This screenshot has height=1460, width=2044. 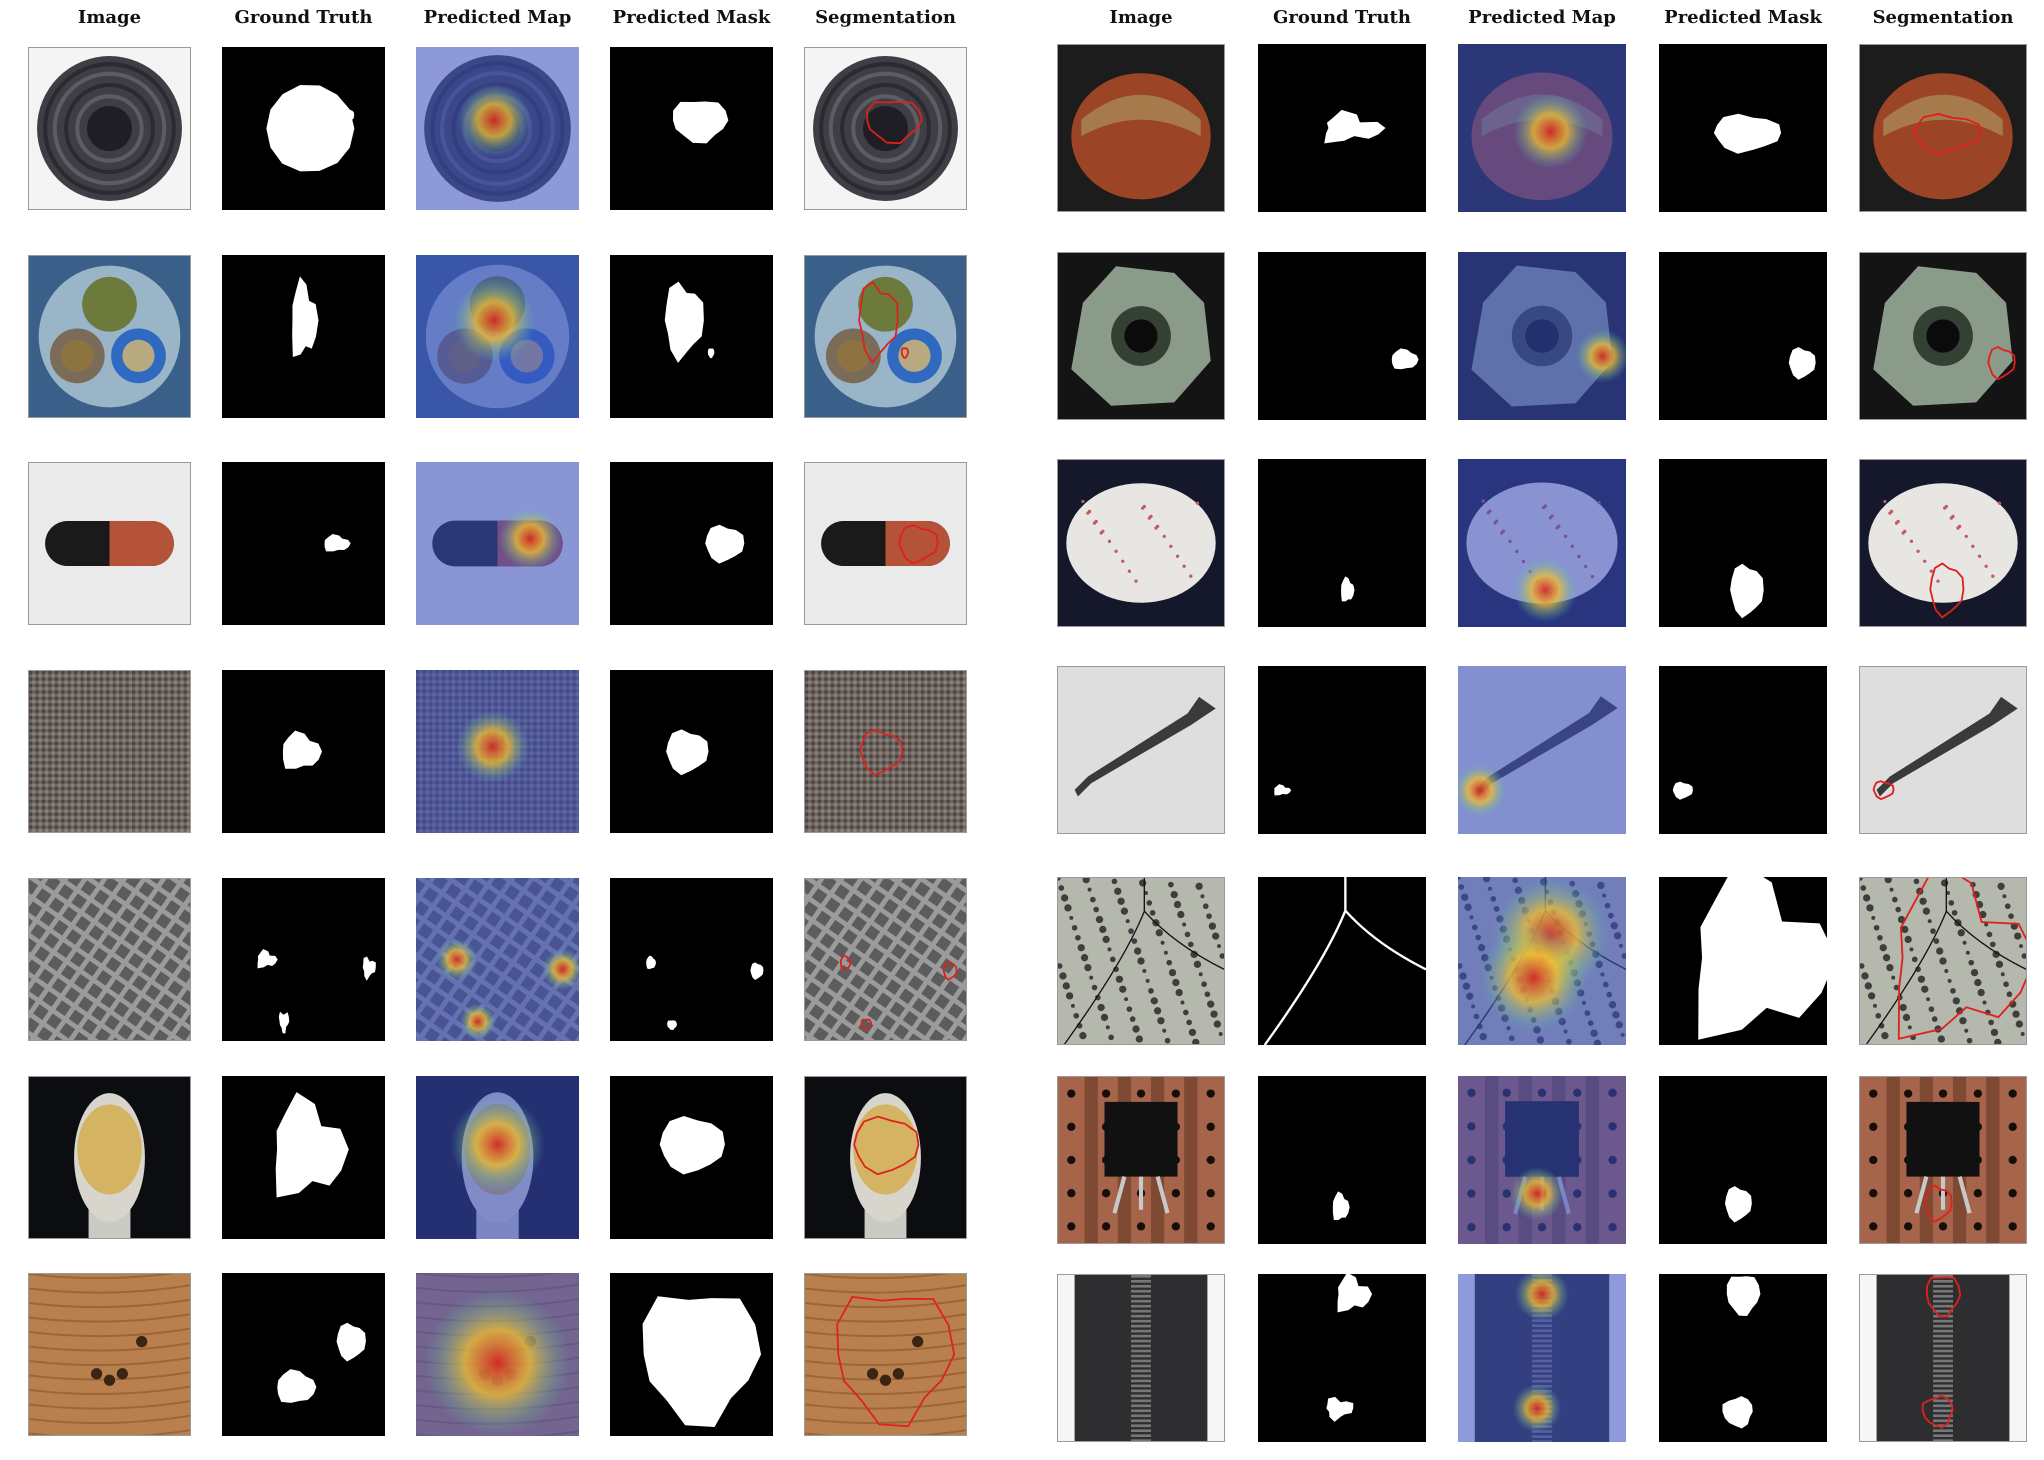 What do you see at coordinates (497, 18) in the screenshot?
I see `column-header: Predicted Map` at bounding box center [497, 18].